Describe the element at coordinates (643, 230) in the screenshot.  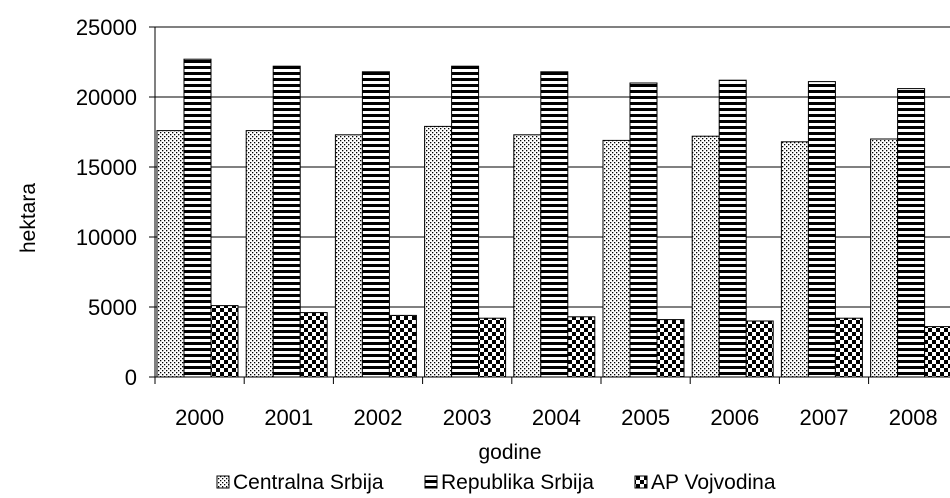
I see `bar-republika-srbija-2005` at that location.